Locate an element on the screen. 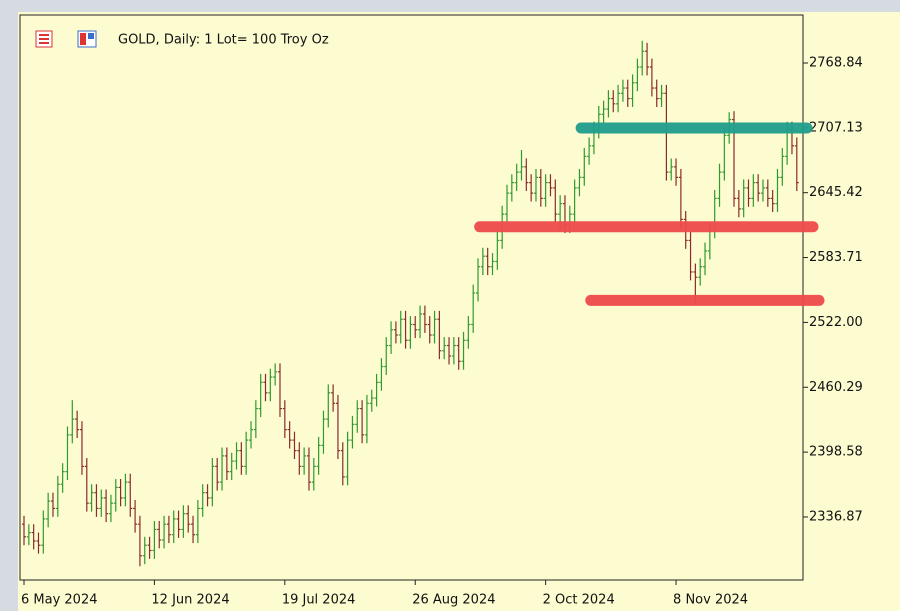  x-tick-label: 6 May 2024 is located at coordinates (59, 600).